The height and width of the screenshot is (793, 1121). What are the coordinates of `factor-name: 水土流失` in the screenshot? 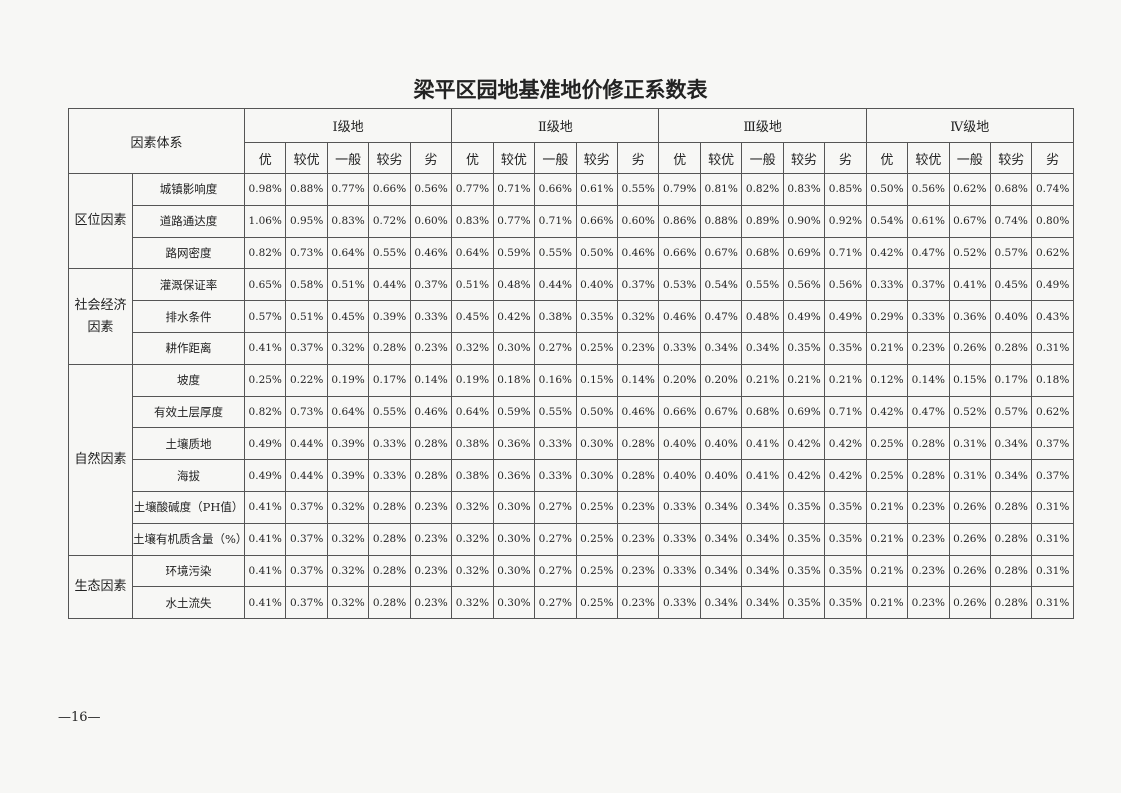 It's located at (188, 603).